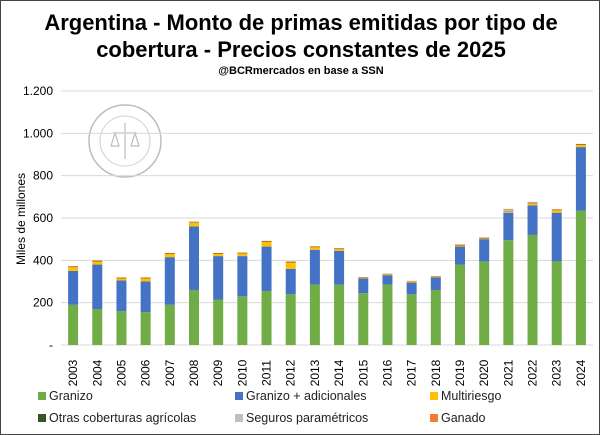 This screenshot has width=600, height=435. I want to click on x-tick-label: 2021, so click(508, 372).